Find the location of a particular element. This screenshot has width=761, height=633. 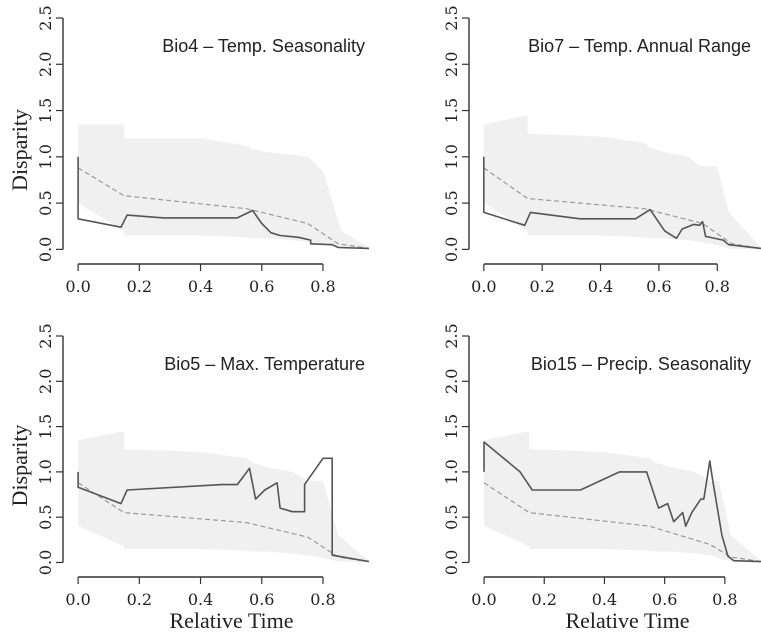

panel-title: Bio4 – Temp. Seasonality is located at coordinates (263, 46).